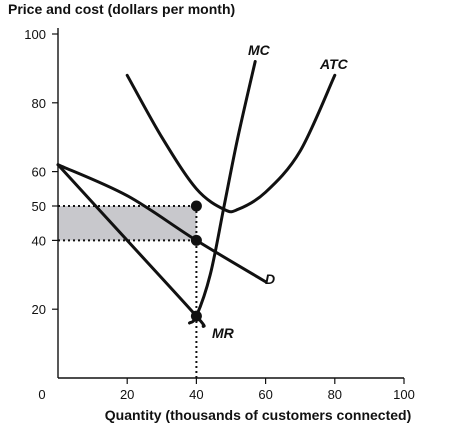 The width and height of the screenshot is (474, 447). What do you see at coordinates (35, 34) in the screenshot?
I see `y-tick-label: 100` at bounding box center [35, 34].